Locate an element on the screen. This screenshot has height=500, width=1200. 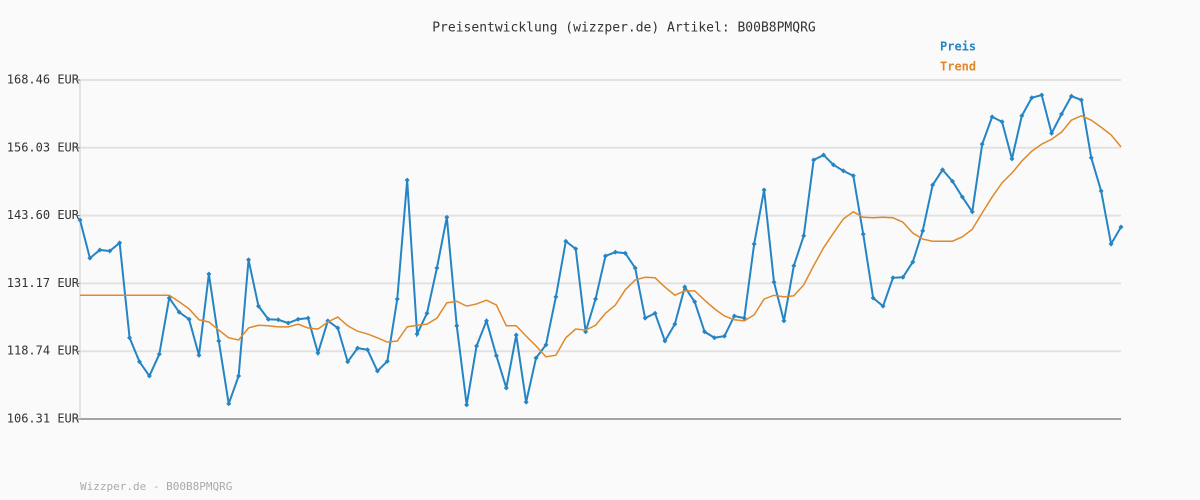
legend-label: Trend is located at coordinates (958, 67).